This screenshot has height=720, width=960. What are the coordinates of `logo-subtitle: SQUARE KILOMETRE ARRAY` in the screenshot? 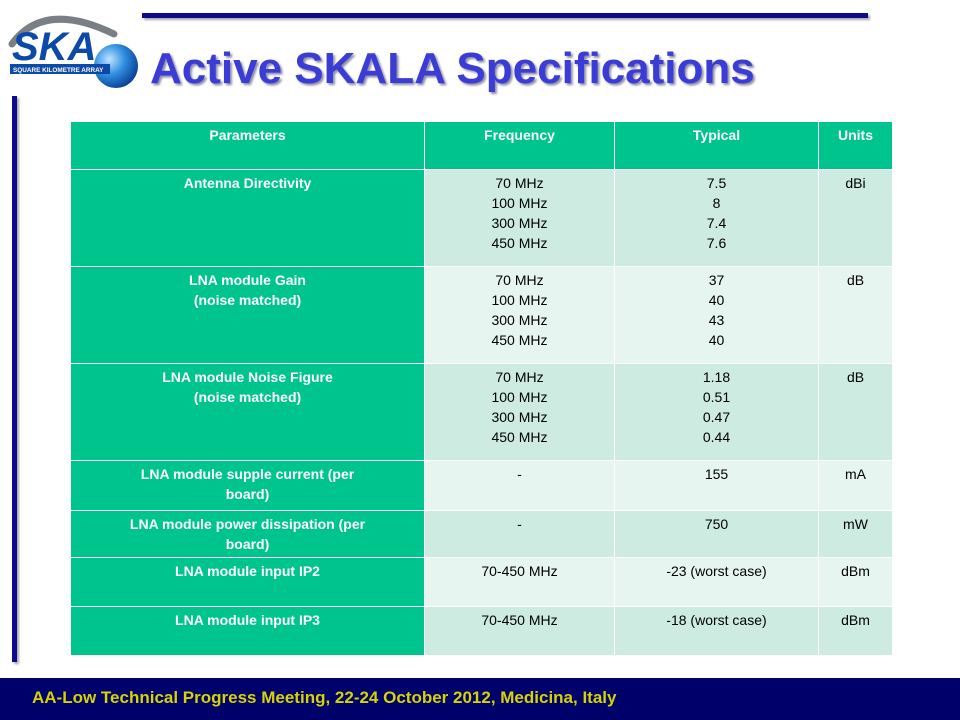 It's located at (58, 70).